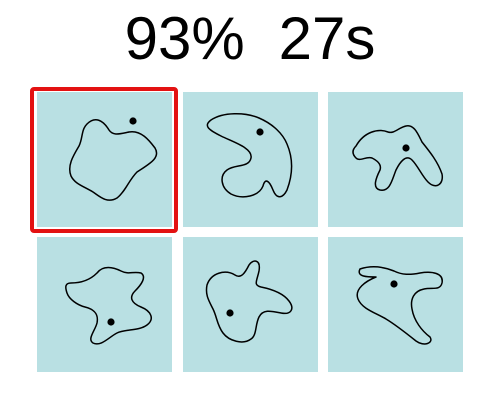 Image resolution: width=500 pixels, height=400 pixels. What do you see at coordinates (184, 38) in the screenshot?
I see `accuracy-readout: 93%` at bounding box center [184, 38].